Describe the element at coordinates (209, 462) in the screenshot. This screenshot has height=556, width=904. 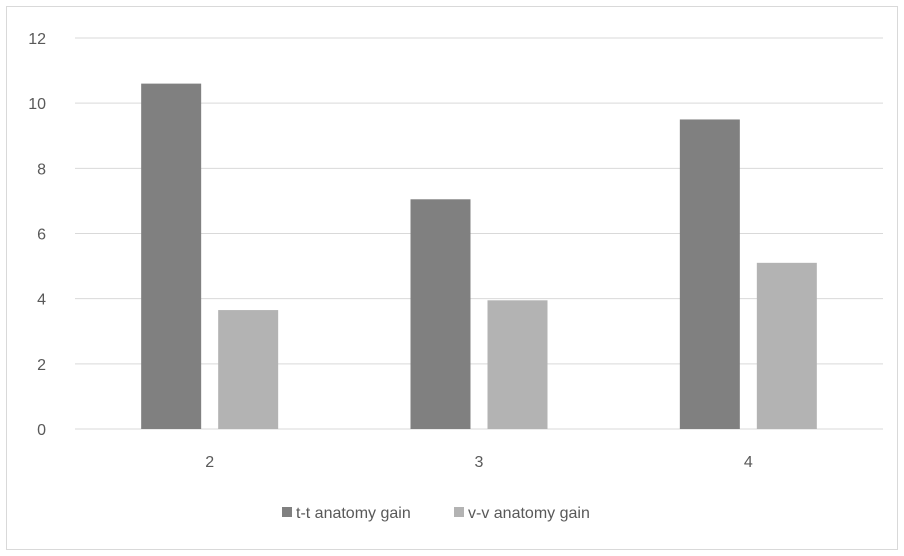
I see `x-tick-label: 2` at that location.